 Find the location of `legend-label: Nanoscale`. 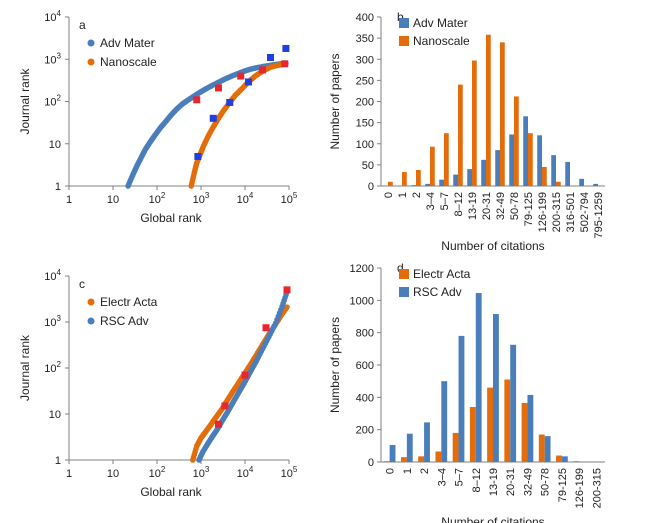

legend-label: Nanoscale is located at coordinates (441, 41).